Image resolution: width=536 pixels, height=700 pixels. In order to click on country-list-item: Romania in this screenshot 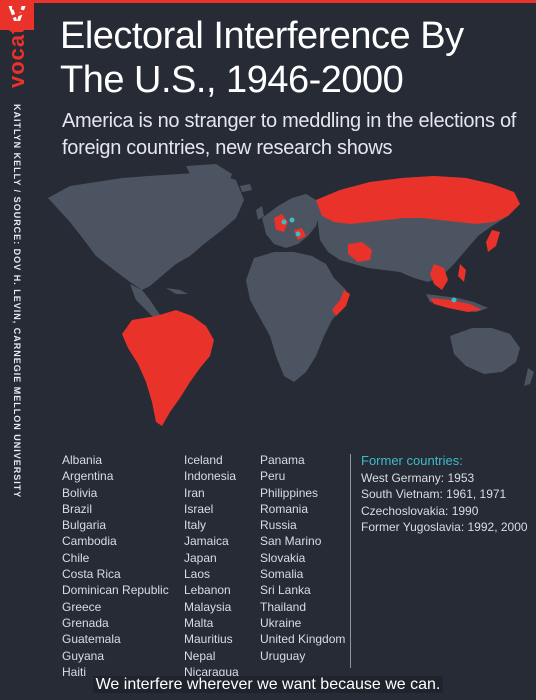, I will do `click(284, 508)`.